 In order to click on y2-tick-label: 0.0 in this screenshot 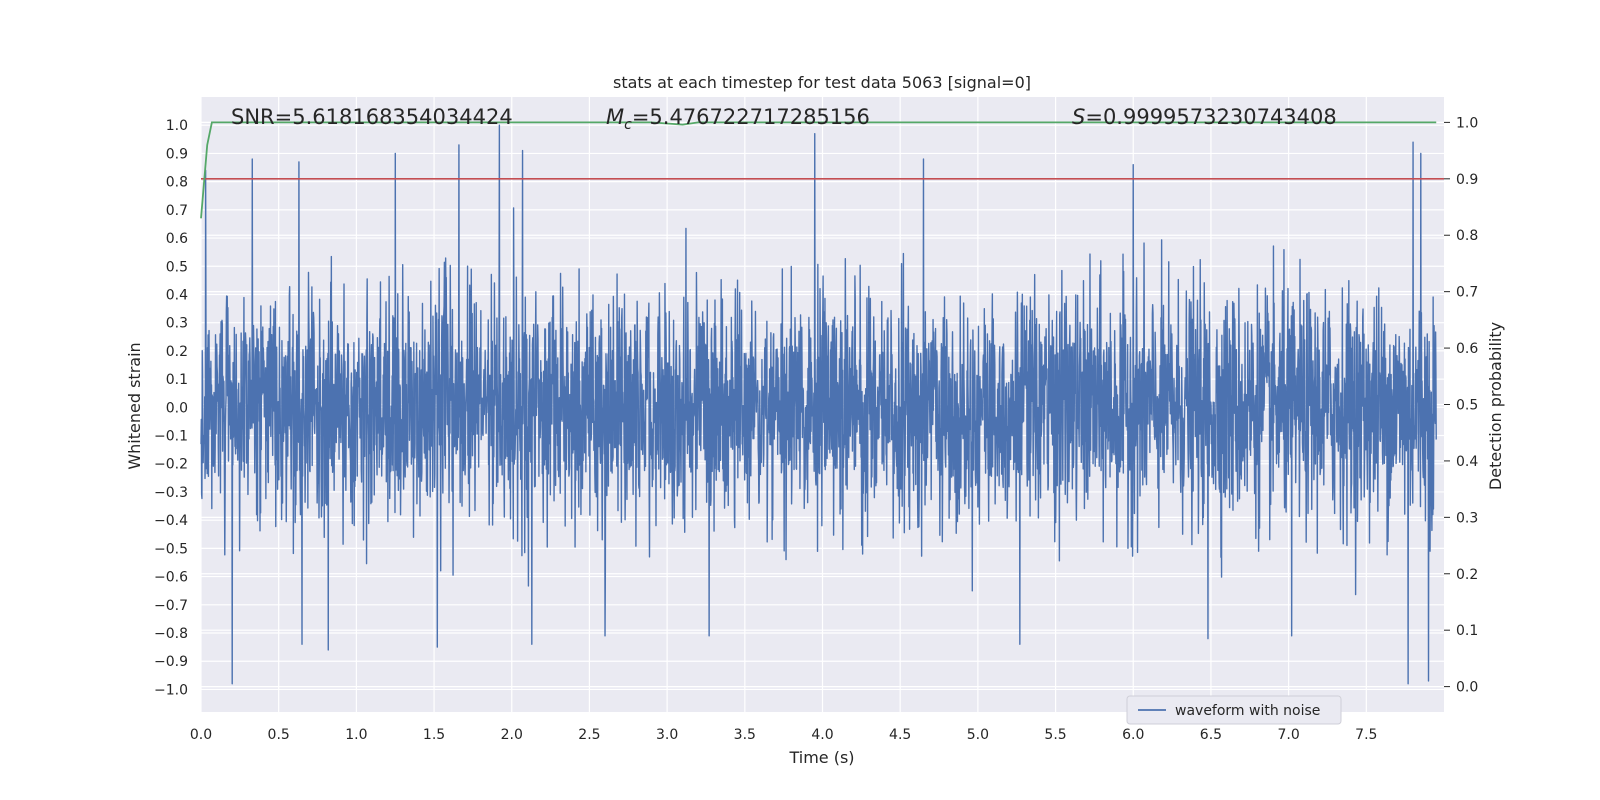, I will do `click(1467, 688)`.